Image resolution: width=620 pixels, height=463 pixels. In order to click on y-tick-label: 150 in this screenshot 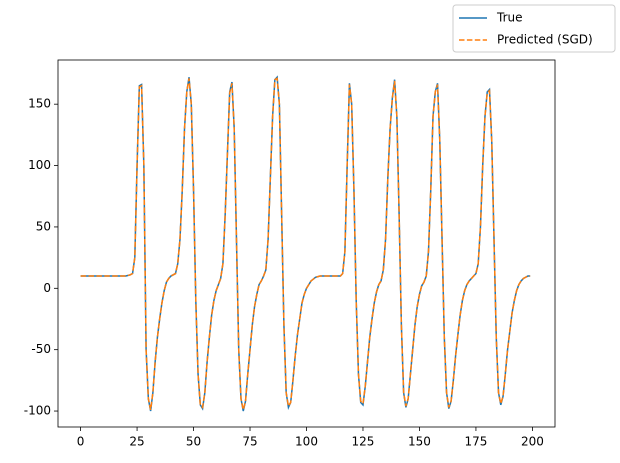, I will do `click(39, 104)`.